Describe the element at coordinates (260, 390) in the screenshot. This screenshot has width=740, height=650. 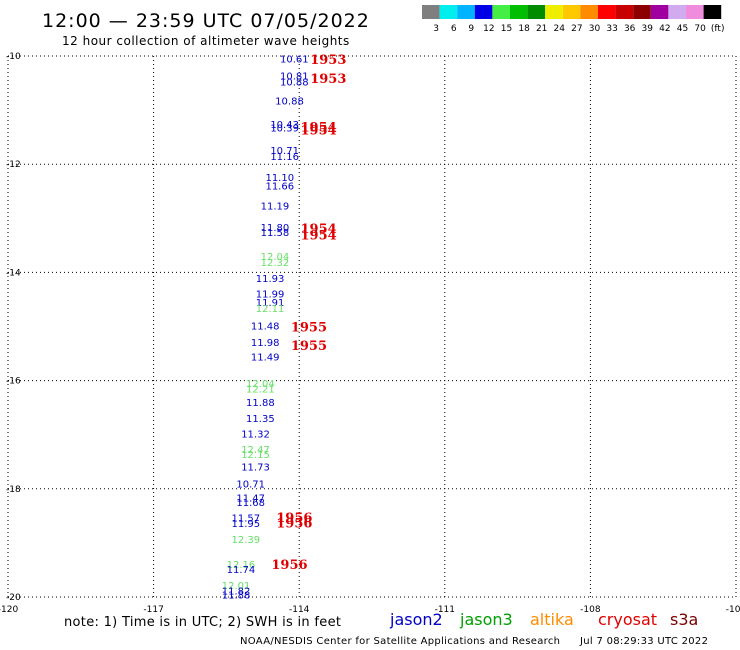
I see `swh-value: 12.21` at that location.